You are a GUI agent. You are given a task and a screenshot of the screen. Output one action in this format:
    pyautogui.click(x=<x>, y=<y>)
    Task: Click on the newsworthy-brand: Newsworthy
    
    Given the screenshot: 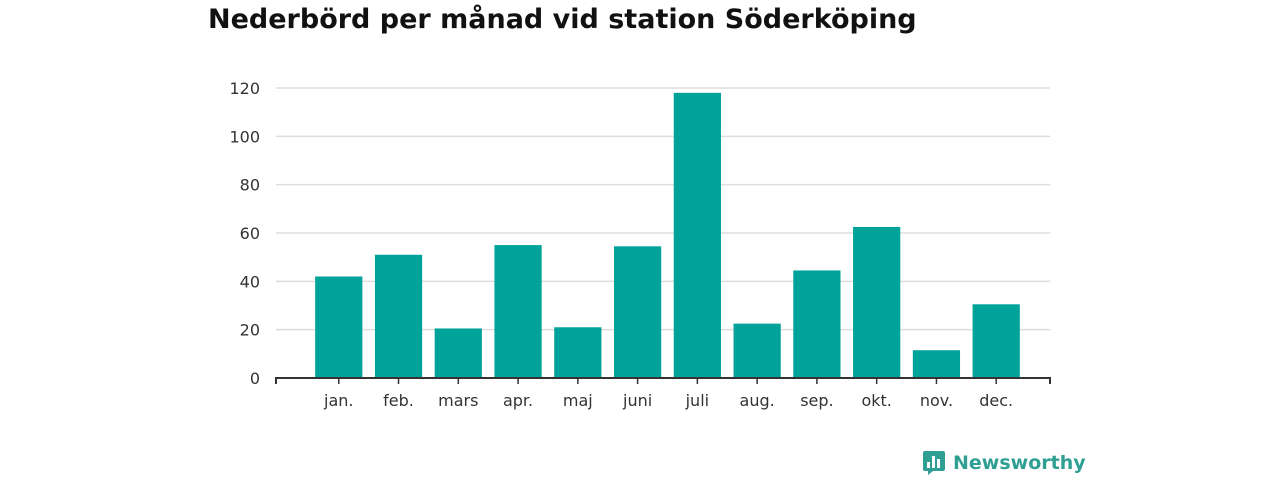 What is the action you would take?
    pyautogui.click(x=1004, y=463)
    